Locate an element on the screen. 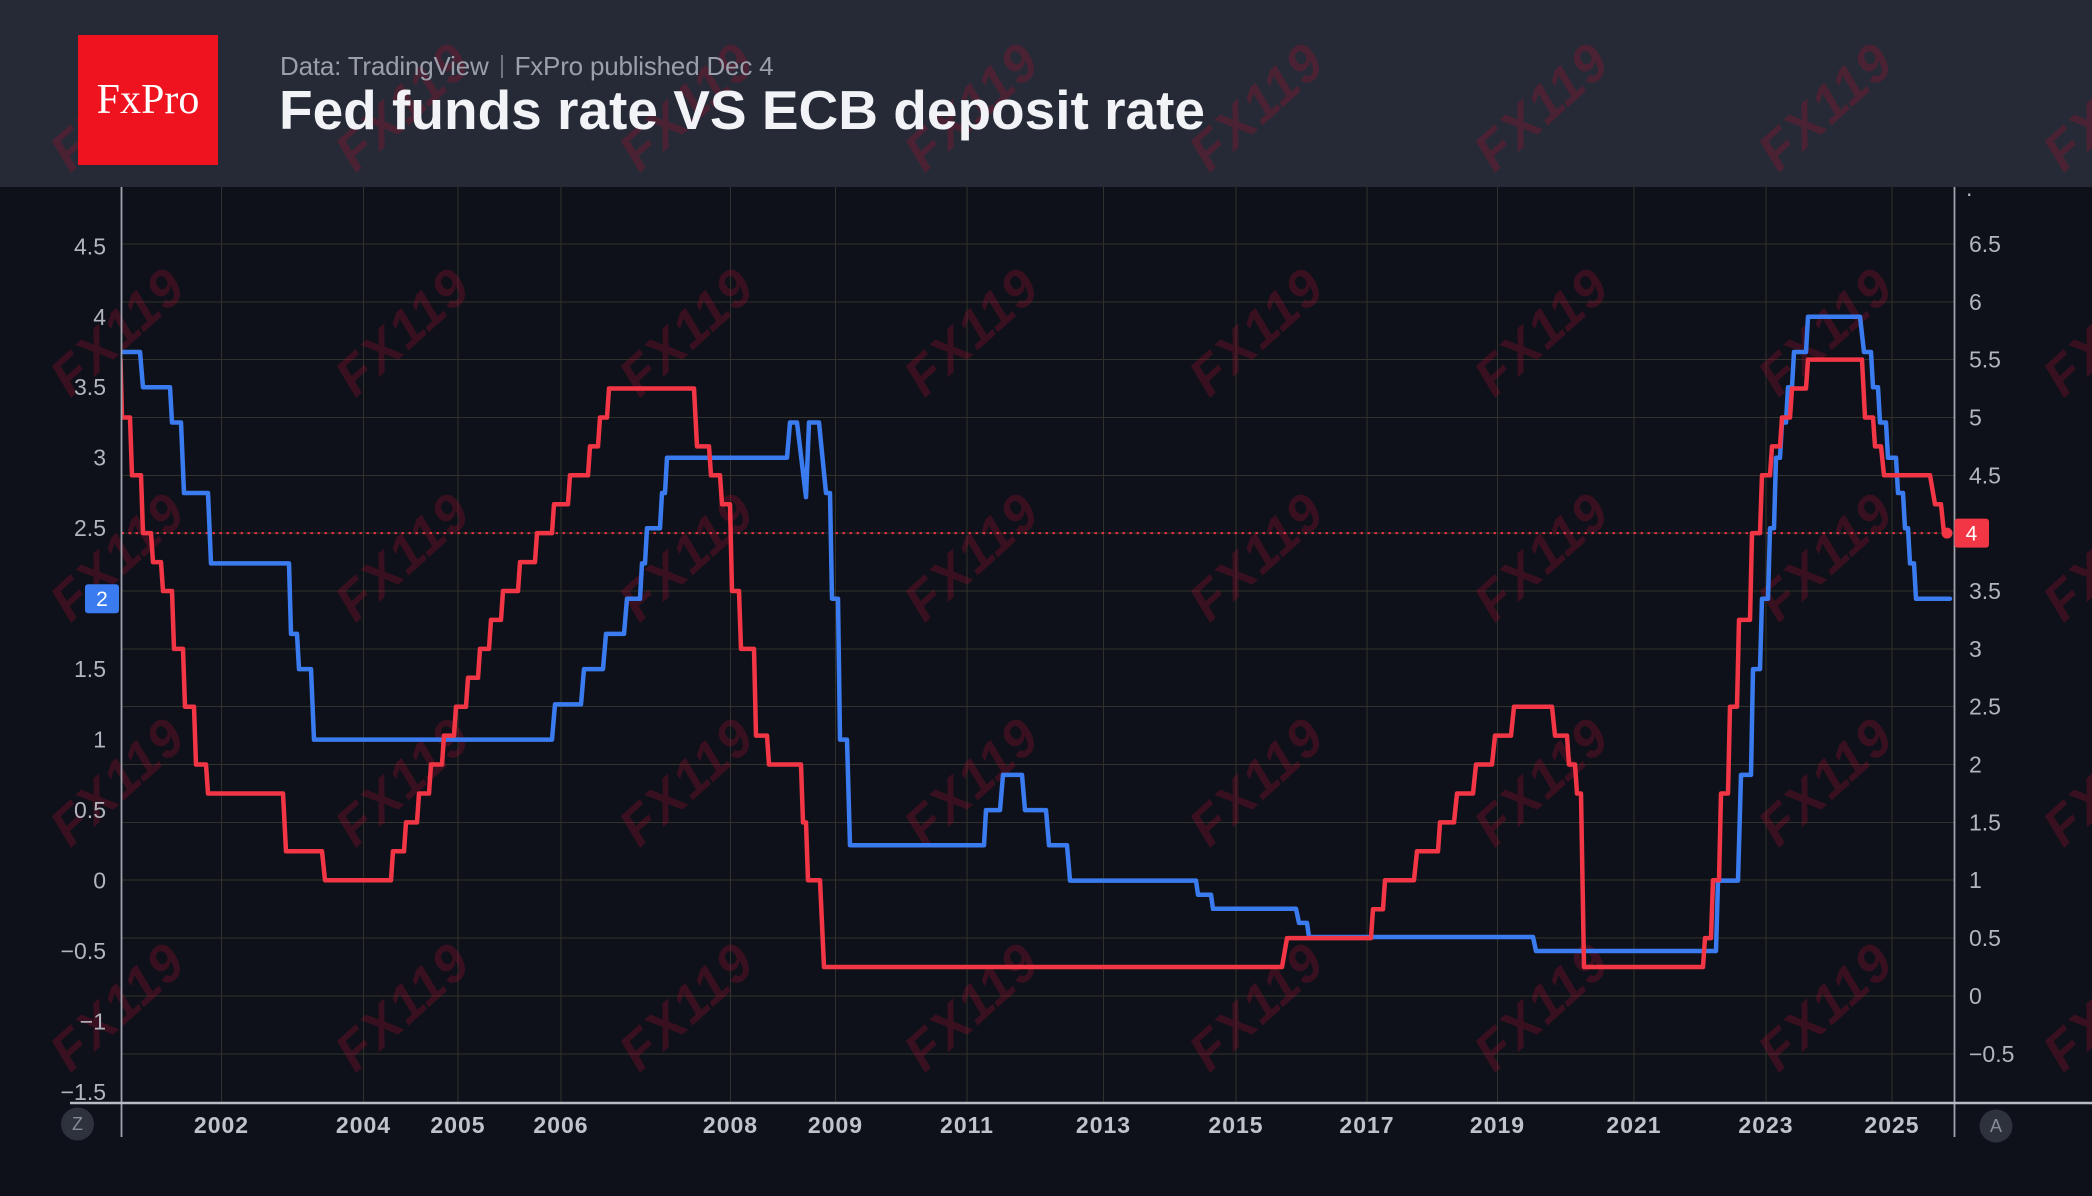 This screenshot has height=1196, width=2092. svg-text: 5.5 is located at coordinates (1985, 360).